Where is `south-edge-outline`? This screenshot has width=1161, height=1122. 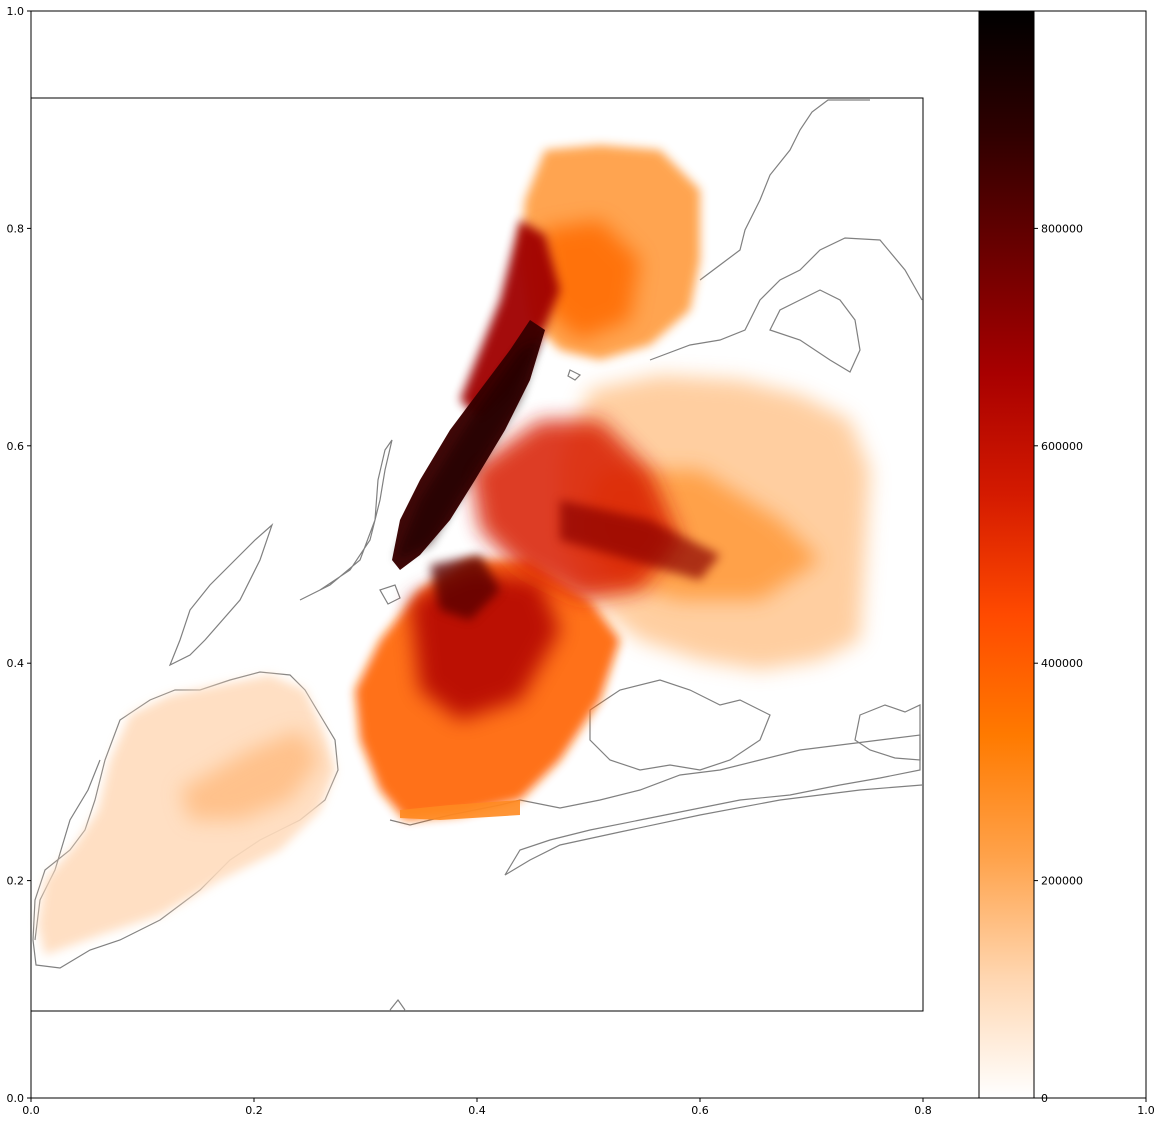 south-edge-outline is located at coordinates (397, 1004).